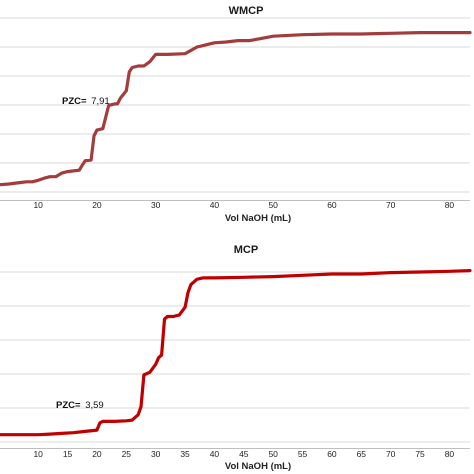 This screenshot has height=474, width=474. What do you see at coordinates (100, 101) in the screenshot?
I see `pzc-value: 7,91` at bounding box center [100, 101].